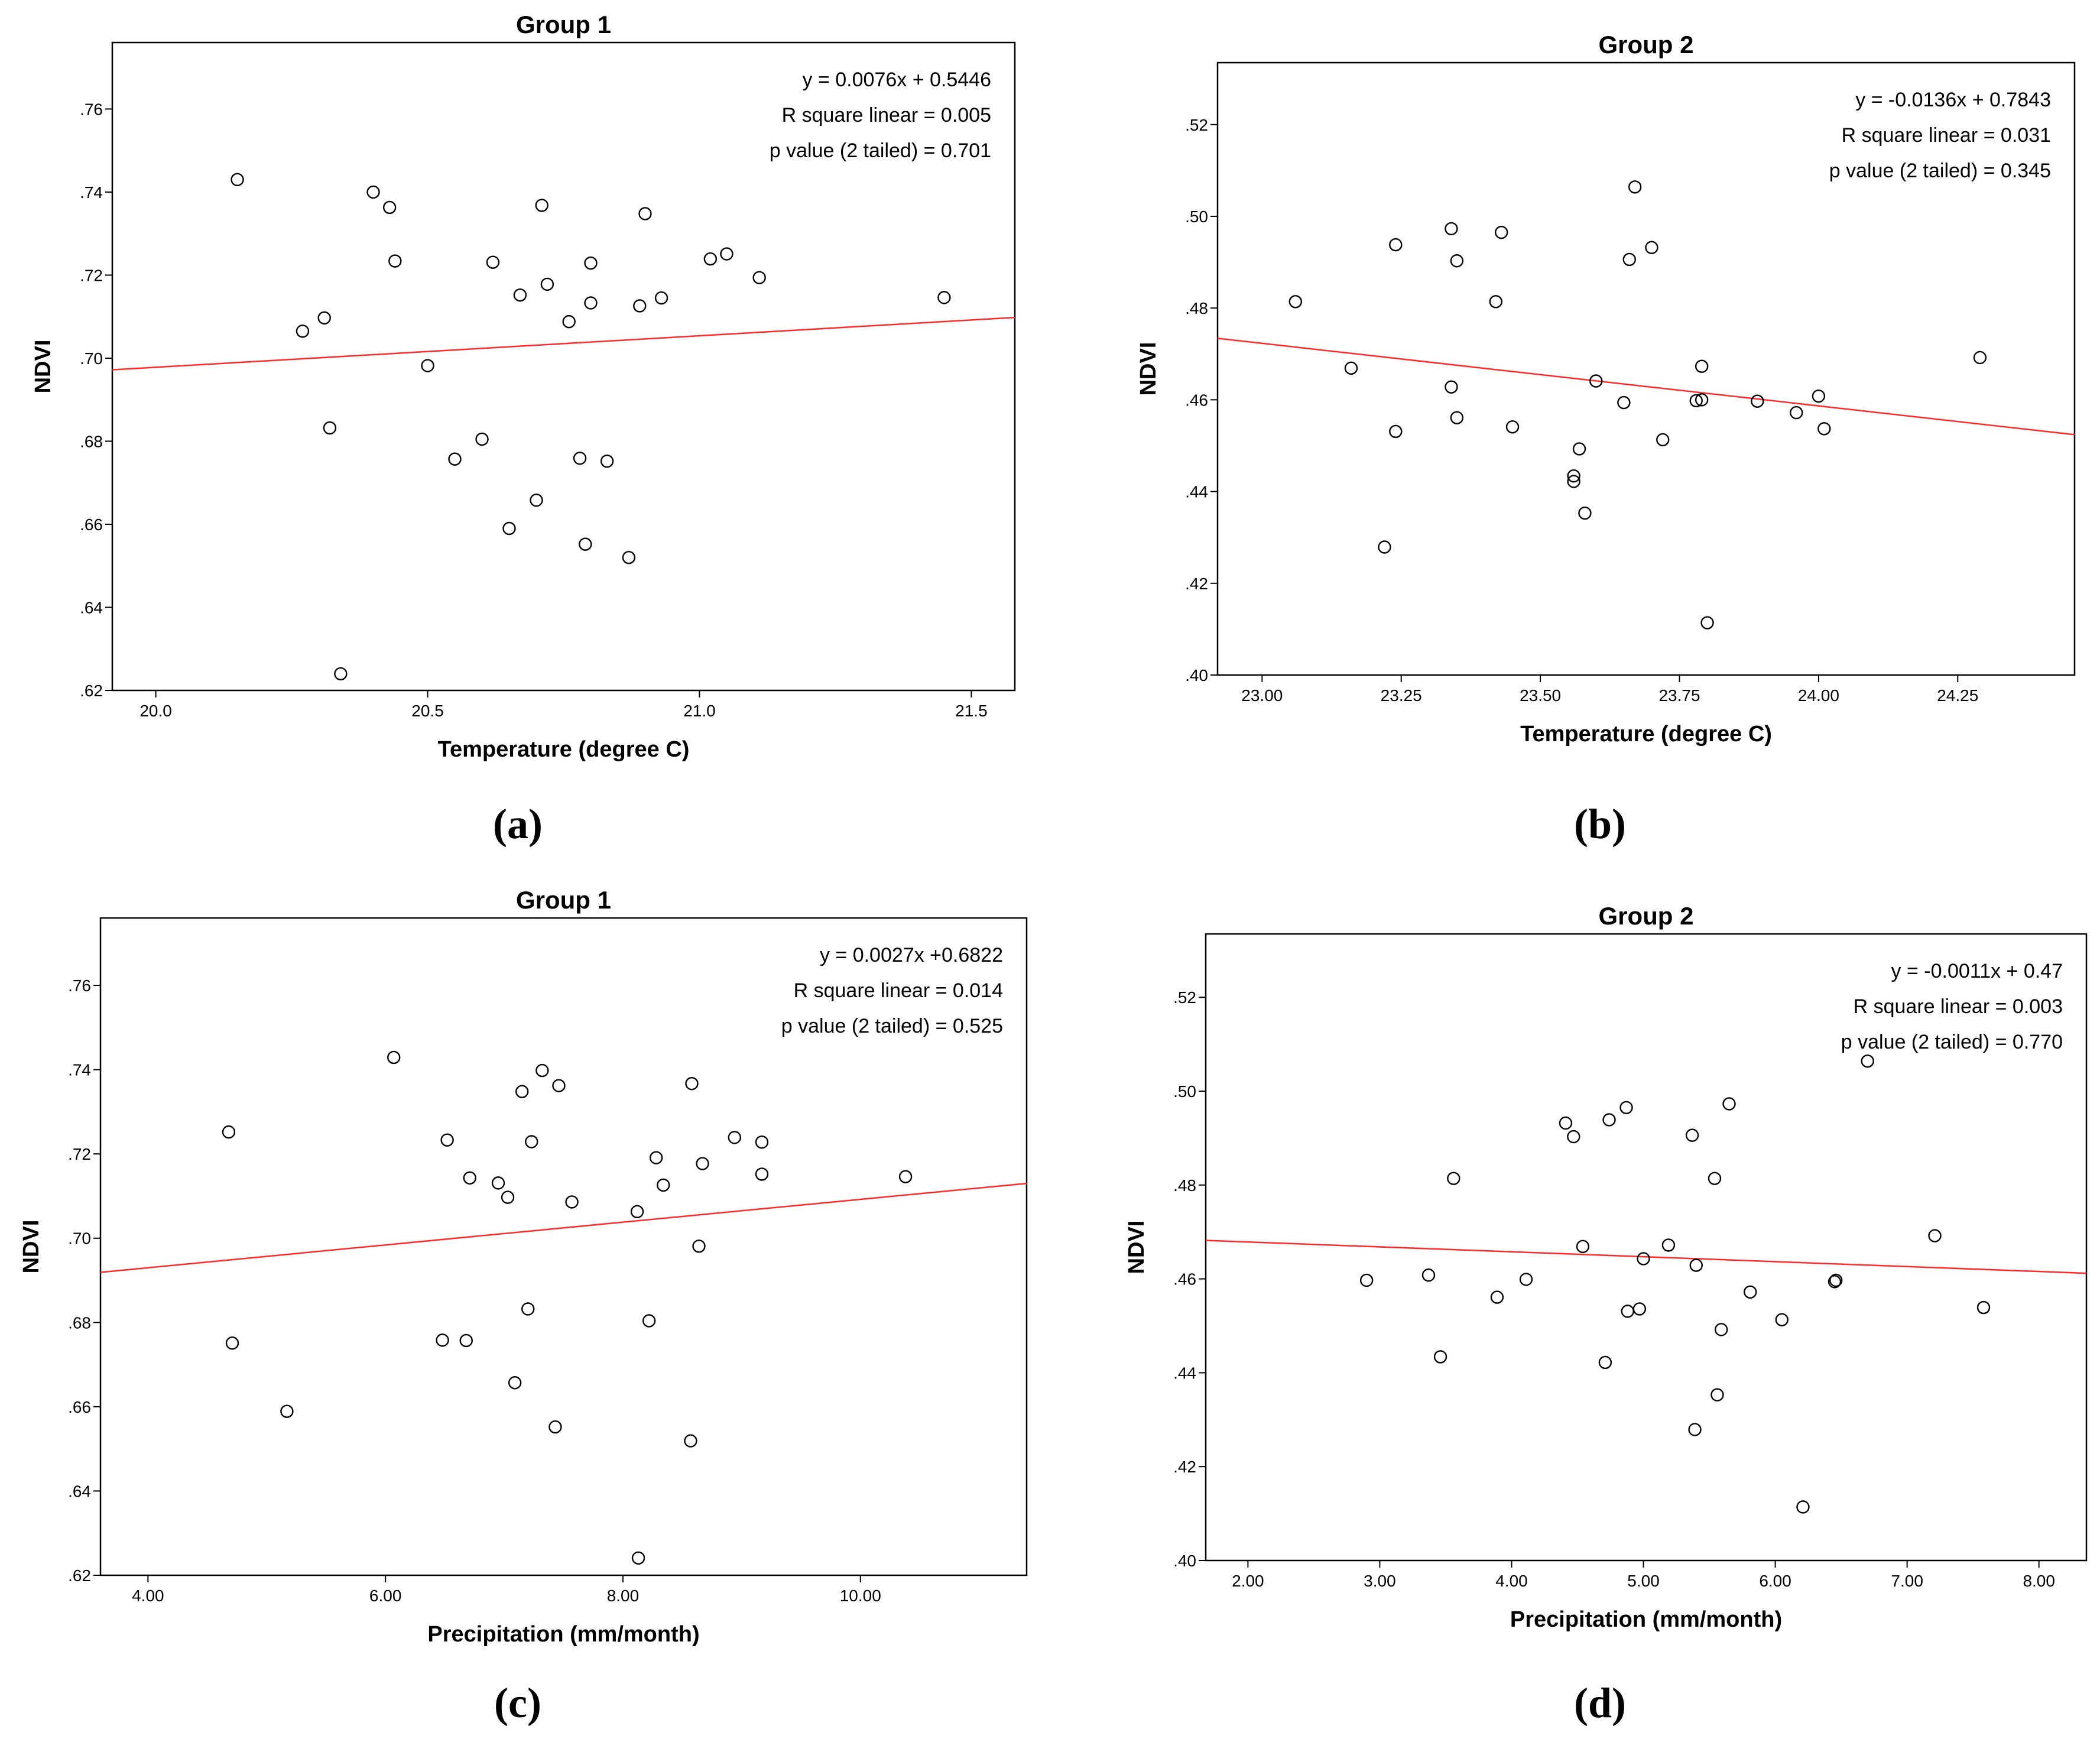  Describe the element at coordinates (91, 691) in the screenshot. I see `y-tick-label: .62` at that location.